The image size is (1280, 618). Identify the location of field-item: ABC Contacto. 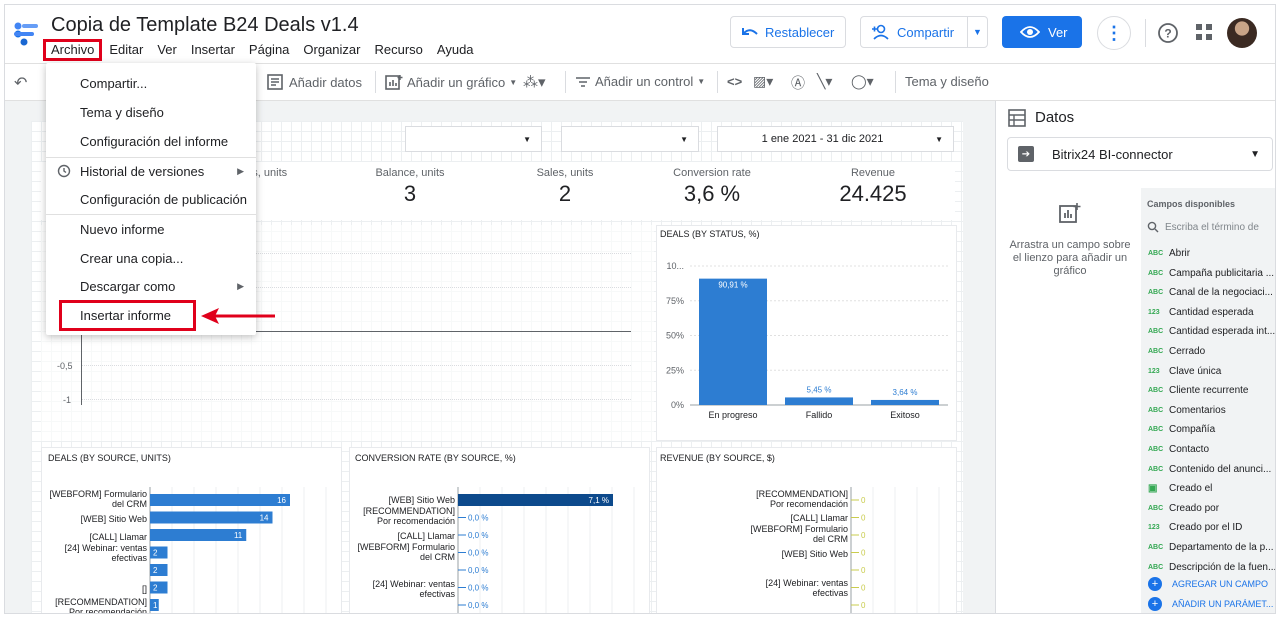
(1211, 449).